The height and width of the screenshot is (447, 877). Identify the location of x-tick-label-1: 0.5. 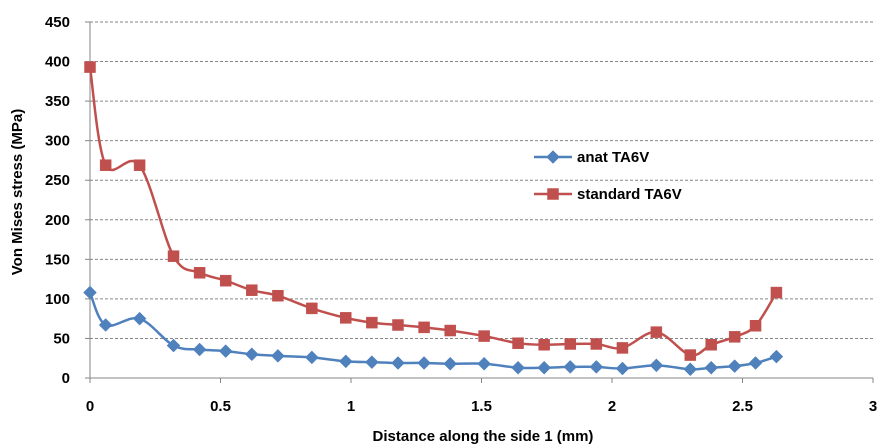
(220, 406).